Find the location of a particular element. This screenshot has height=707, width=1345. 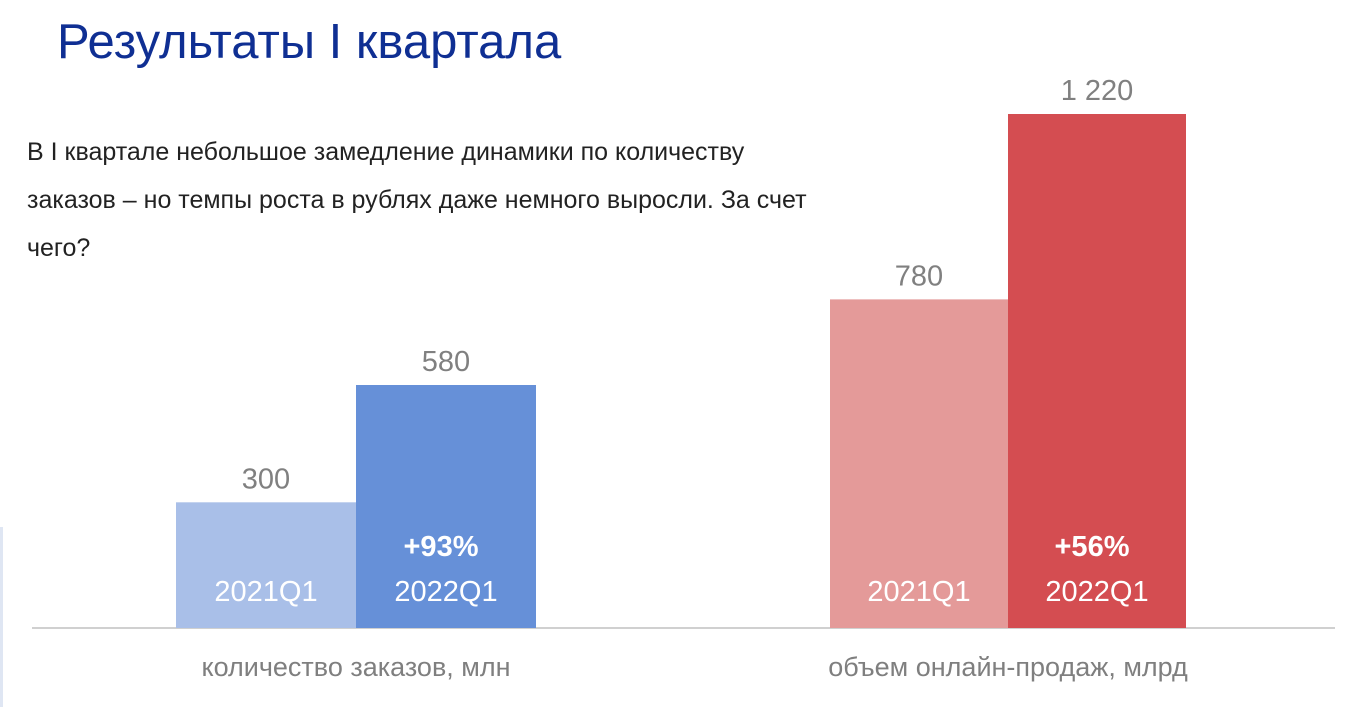

value-label: 1 220 is located at coordinates (1097, 91).